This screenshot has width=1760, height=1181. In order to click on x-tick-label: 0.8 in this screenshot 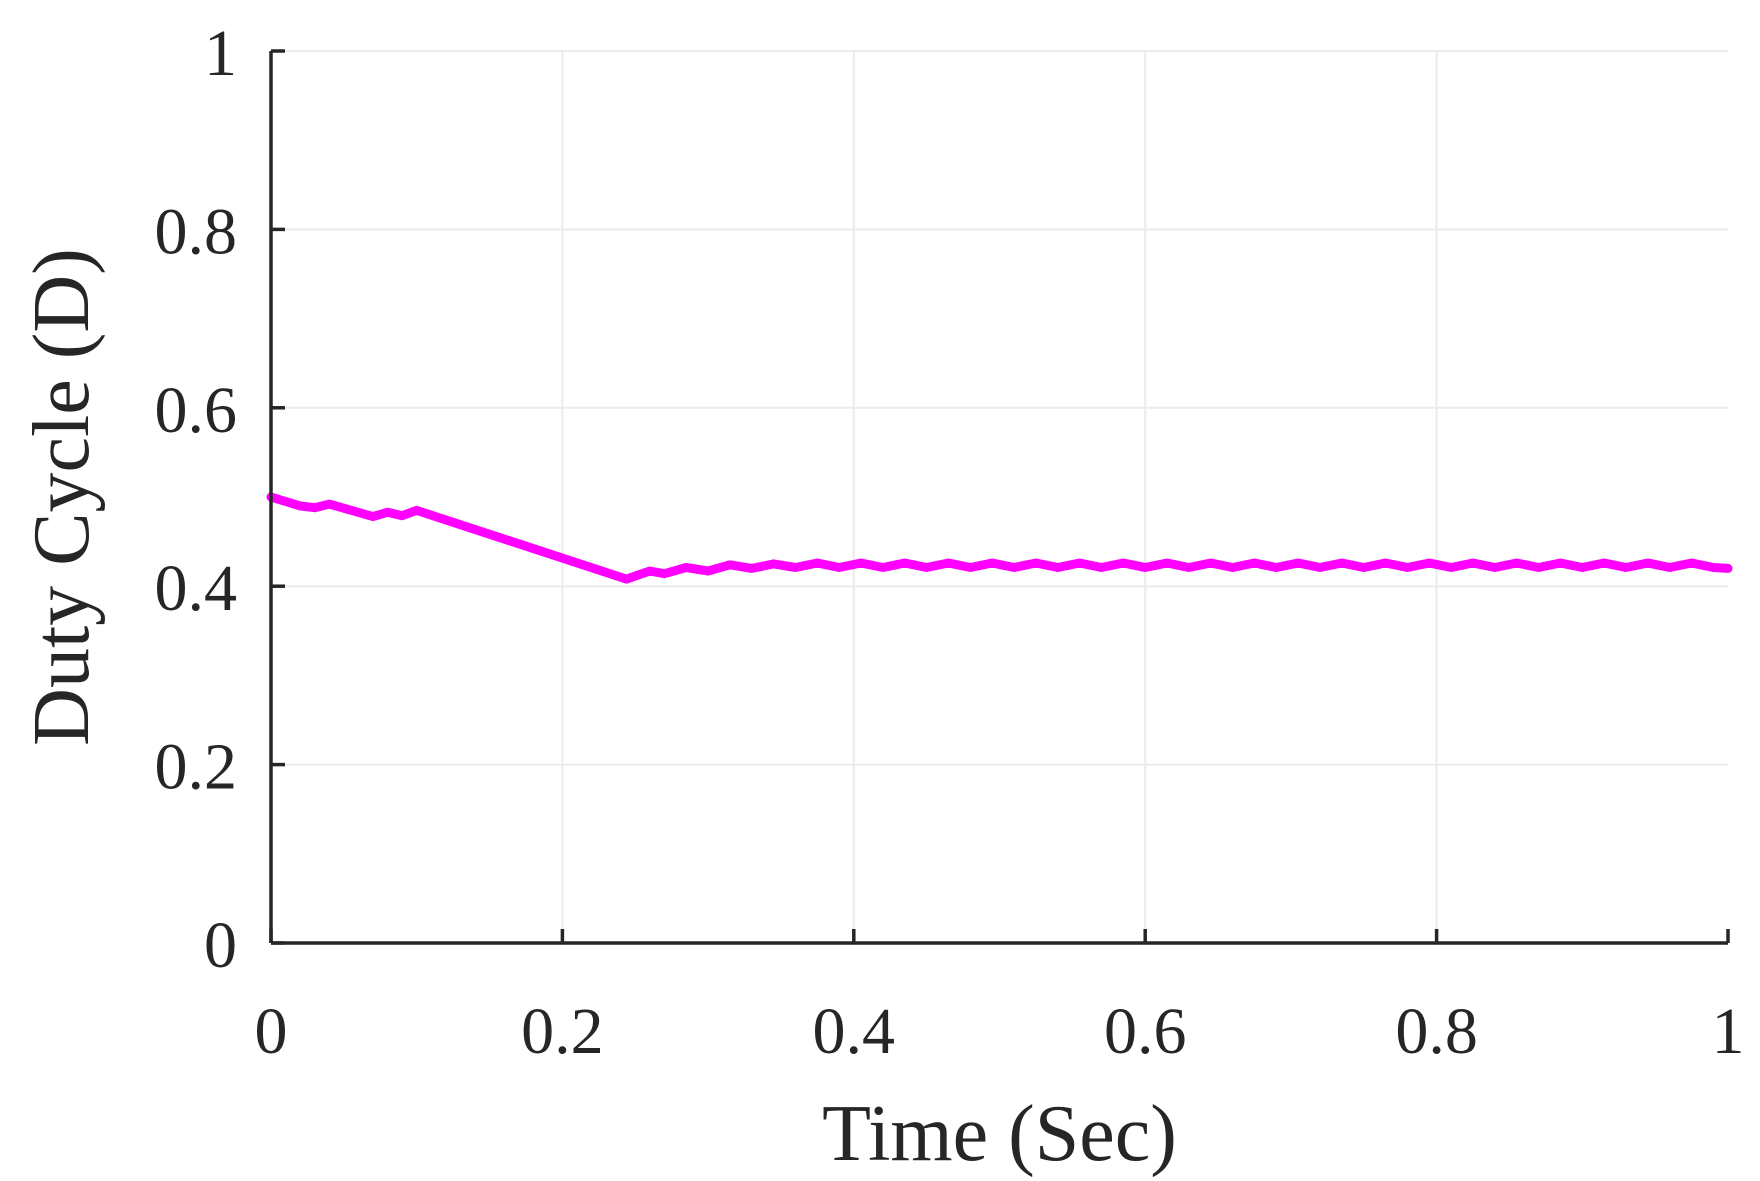, I will do `click(1436, 1031)`.